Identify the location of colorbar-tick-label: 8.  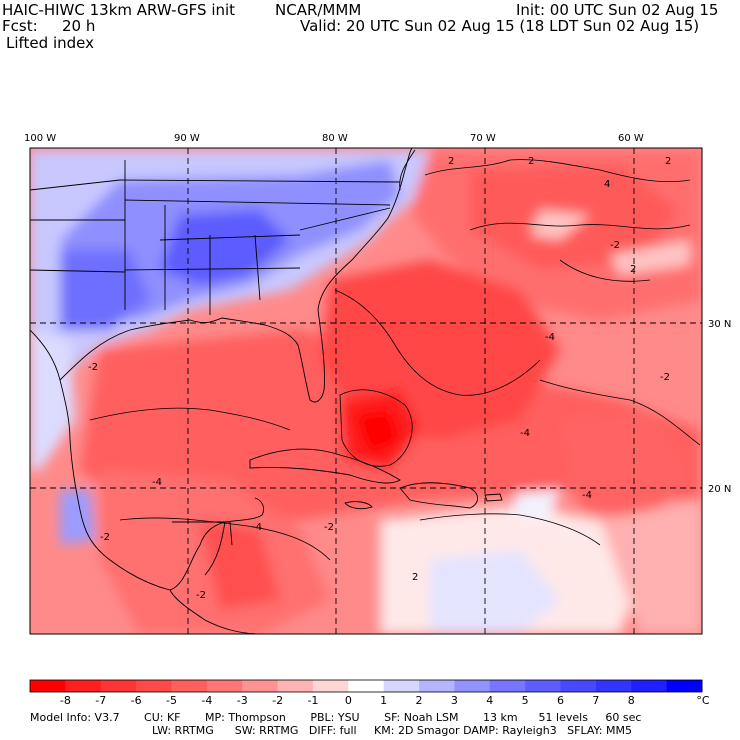
(631, 700).